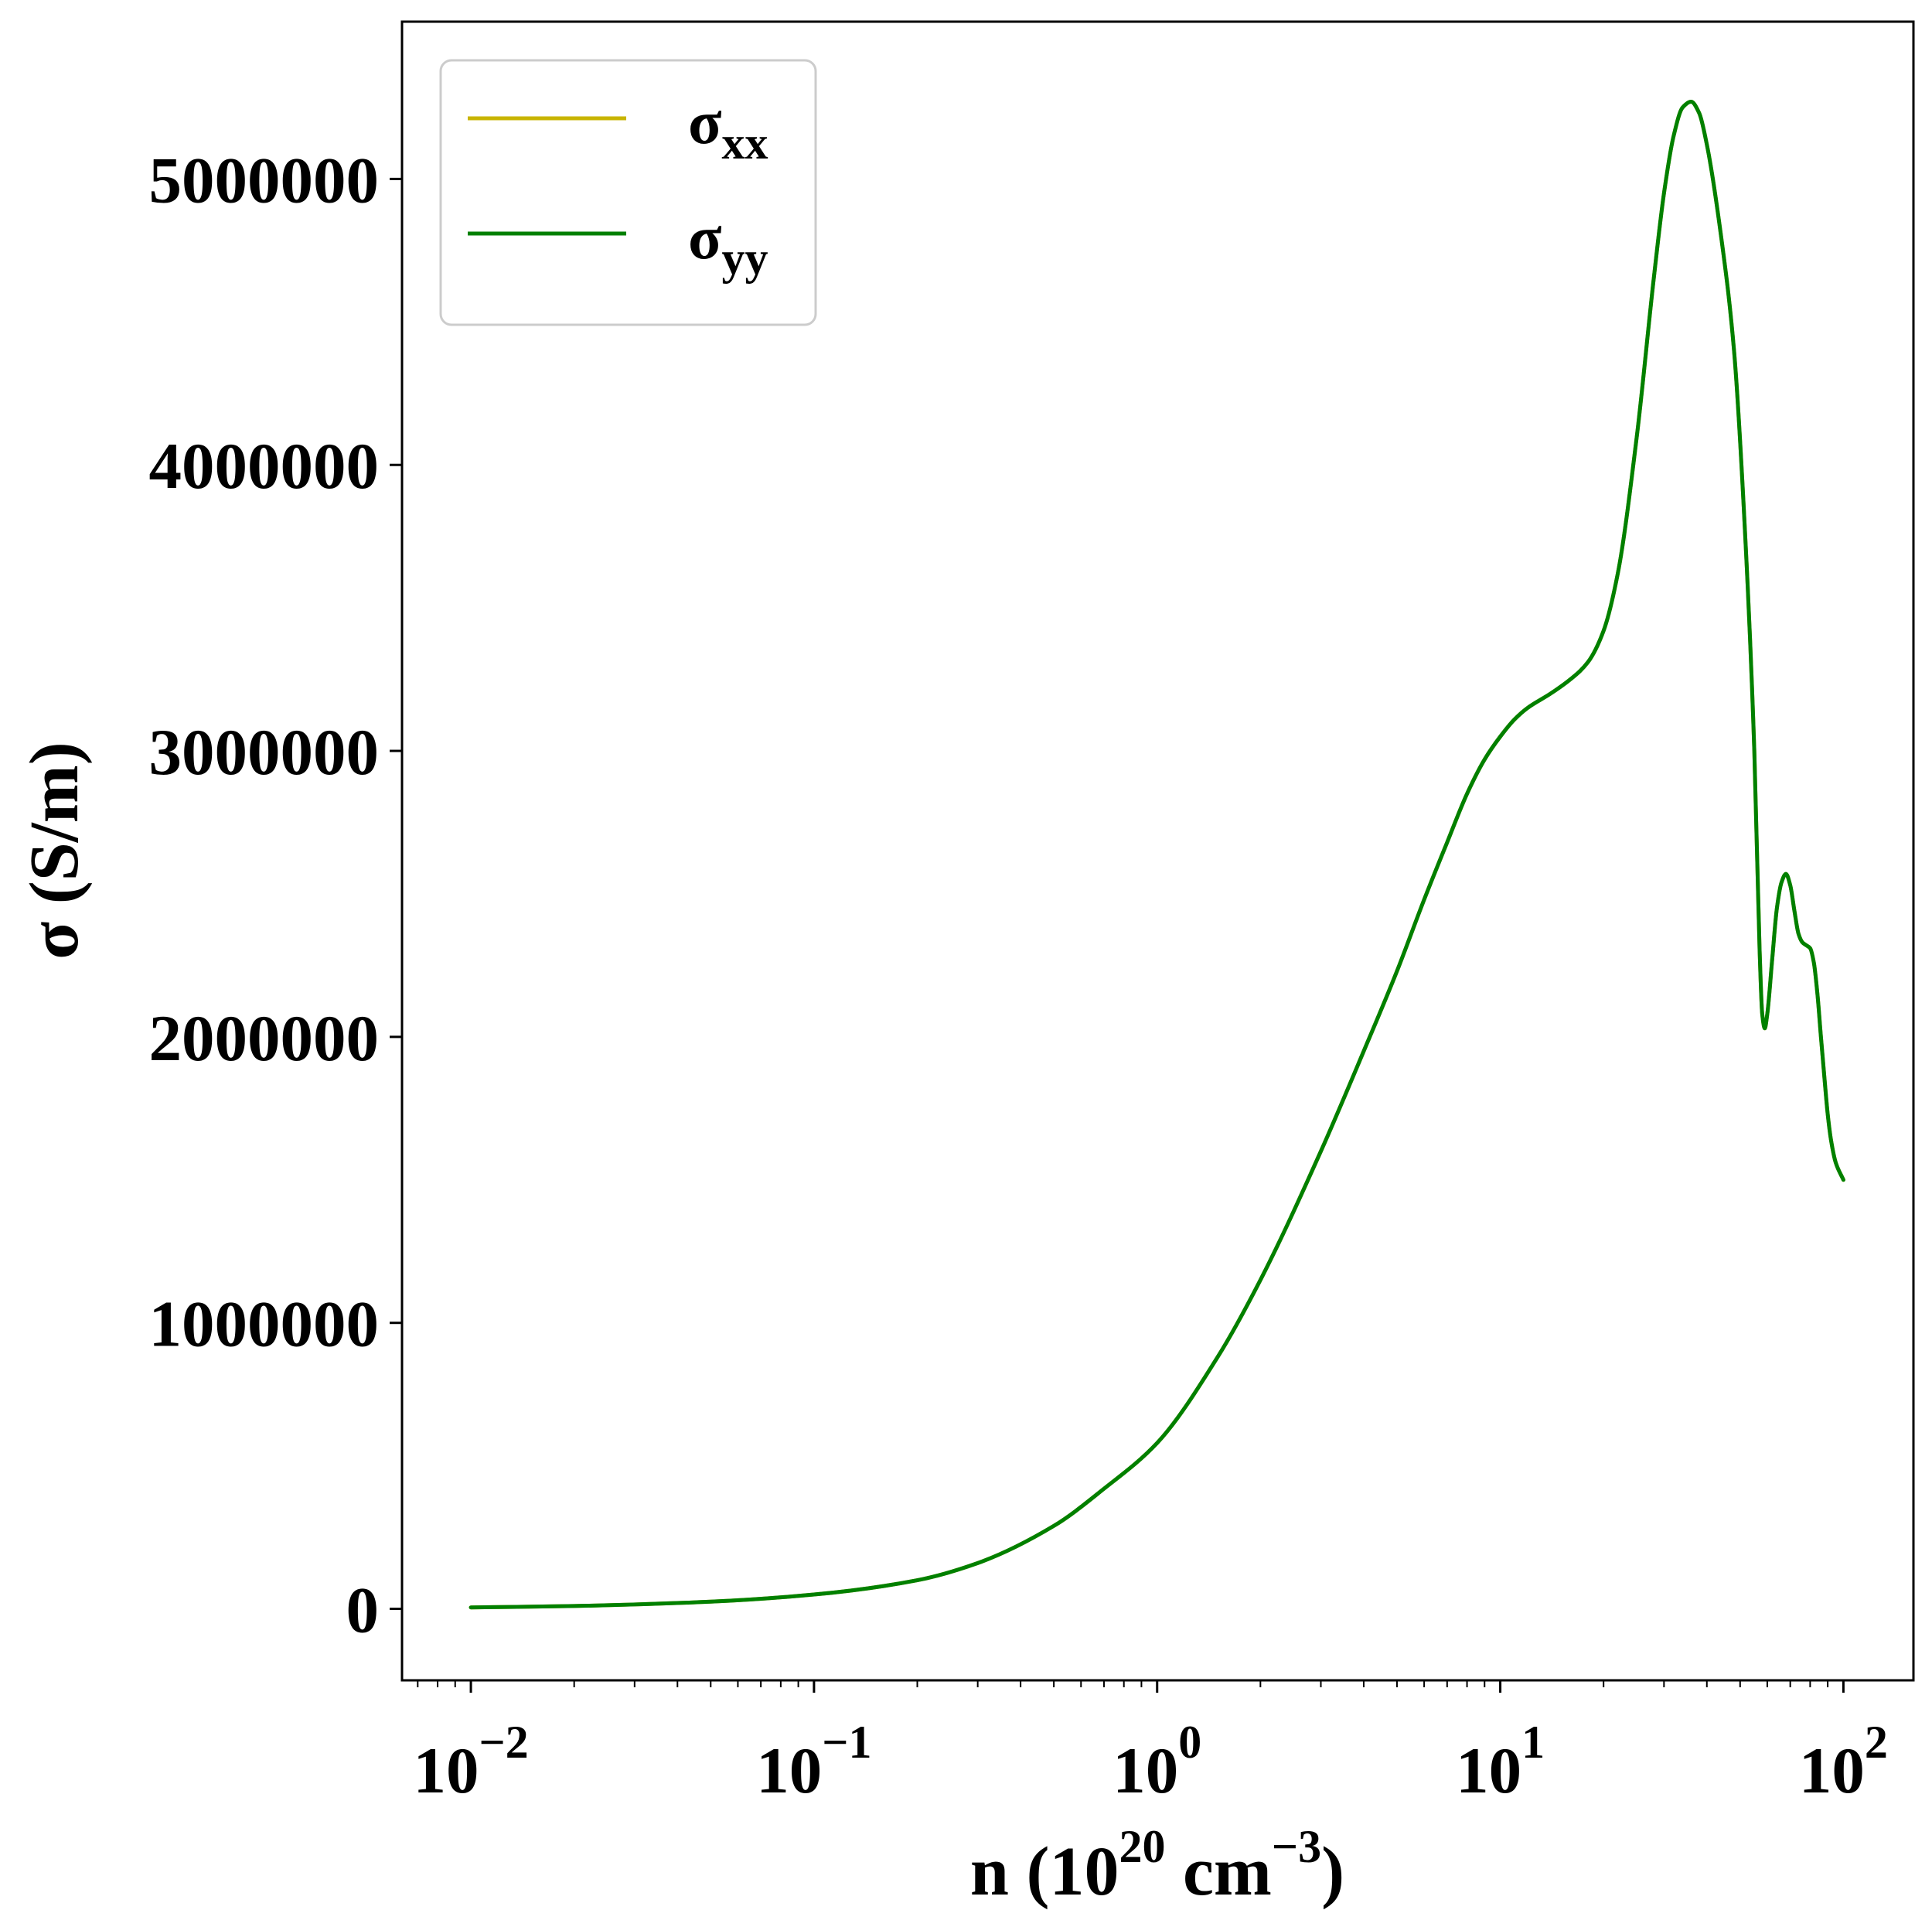 Image resolution: width=1932 pixels, height=1927 pixels. What do you see at coordinates (363, 1610) in the screenshot?
I see `y-tick-label: 0` at bounding box center [363, 1610].